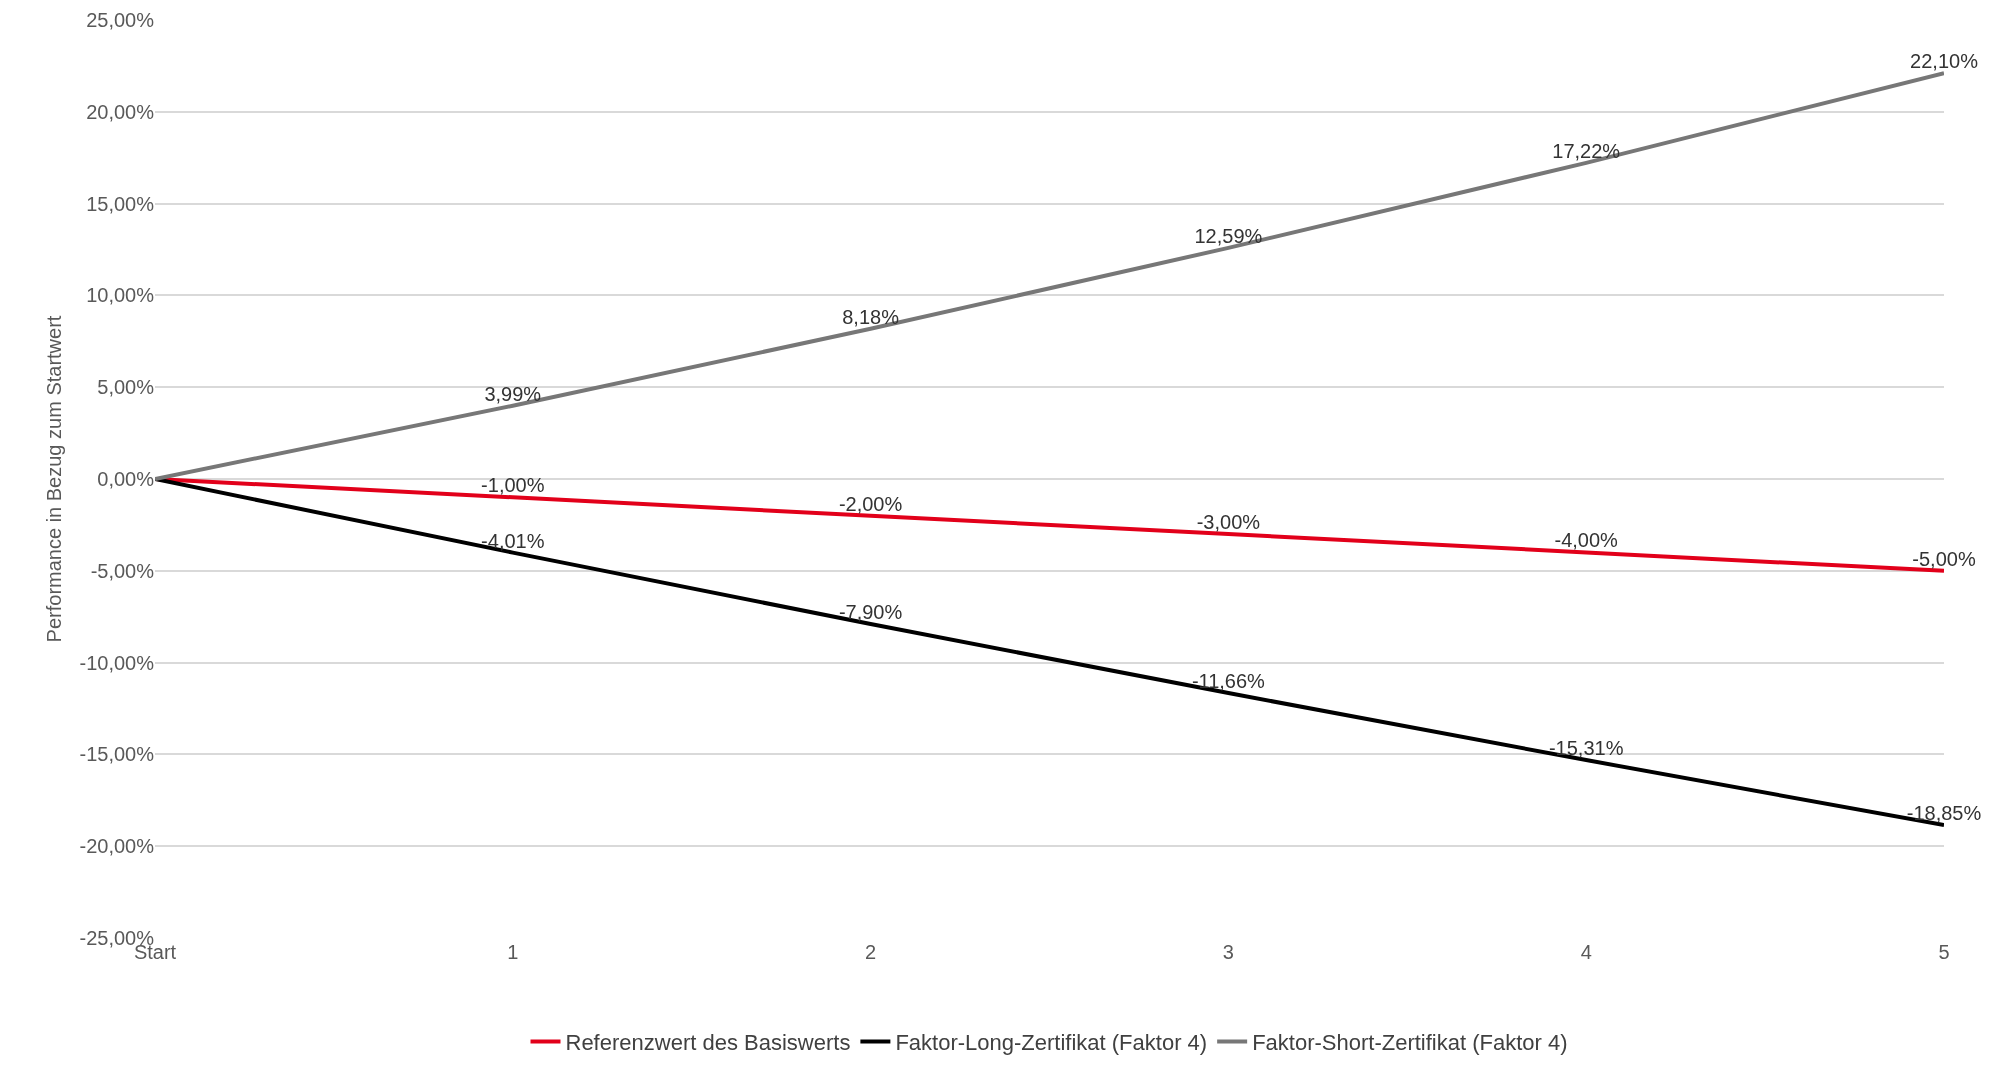 The image size is (1996, 1075). What do you see at coordinates (870, 503) in the screenshot?
I see `data-label: -2,00%` at bounding box center [870, 503].